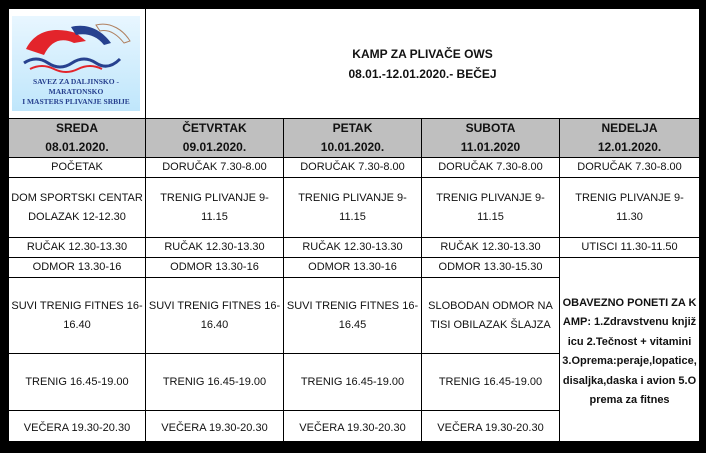  Describe the element at coordinates (214, 138) in the screenshot. I see `day-header: ČETVRTAK 09.01.2020.` at that location.